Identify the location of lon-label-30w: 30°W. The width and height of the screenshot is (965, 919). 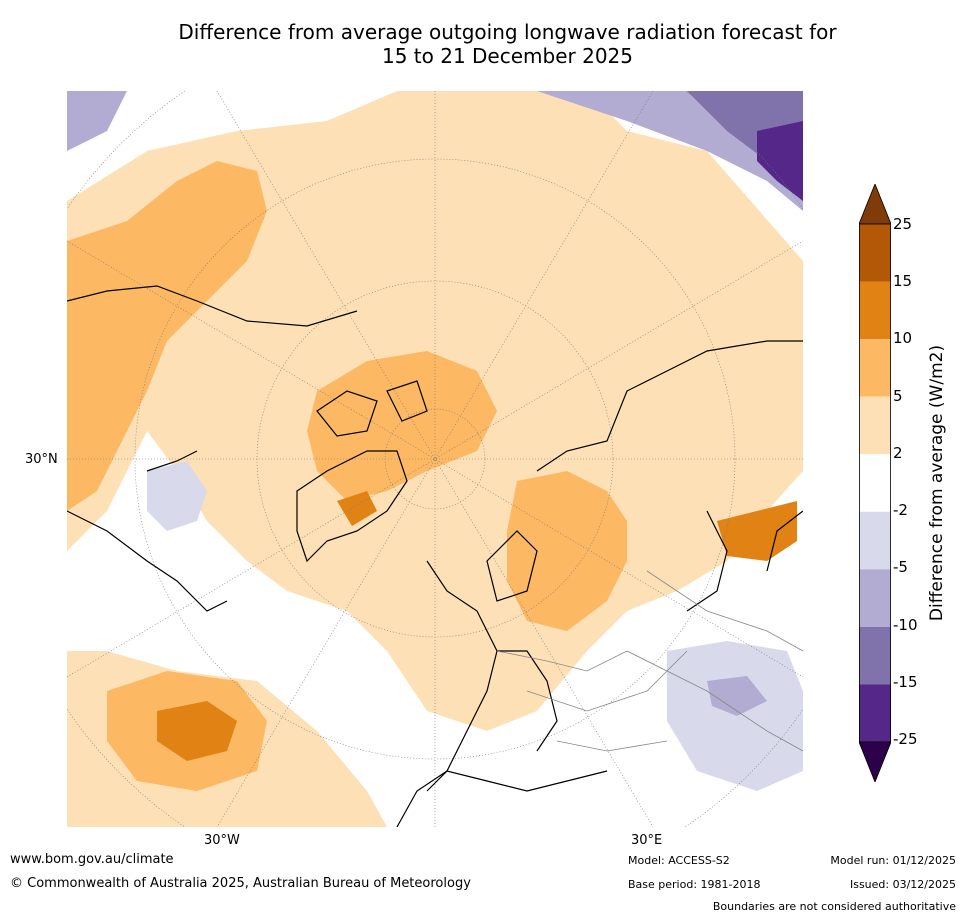
(222, 840).